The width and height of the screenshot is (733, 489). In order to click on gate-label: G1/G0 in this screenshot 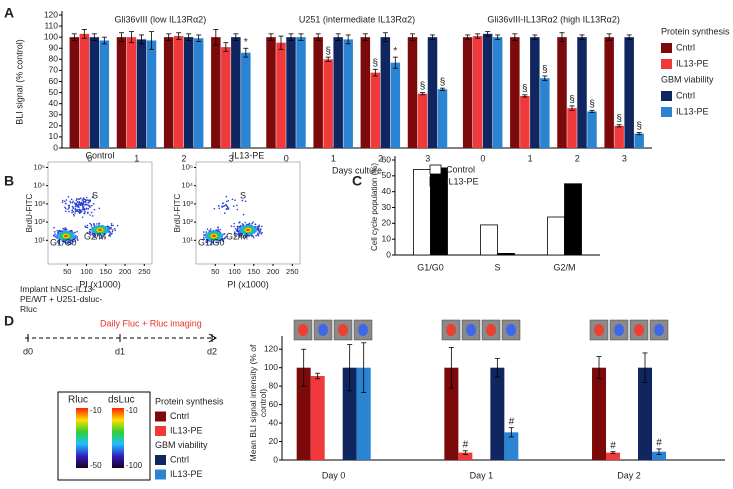, I will do `click(211, 242)`.